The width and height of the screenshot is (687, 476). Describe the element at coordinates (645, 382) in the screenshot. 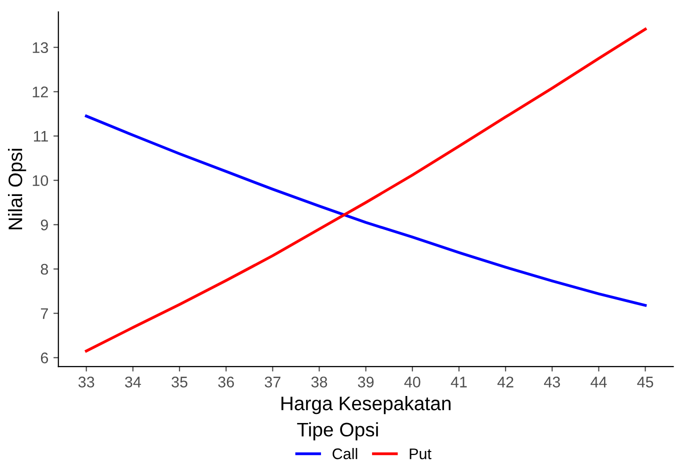

I see `x-tick-label: 45` at that location.